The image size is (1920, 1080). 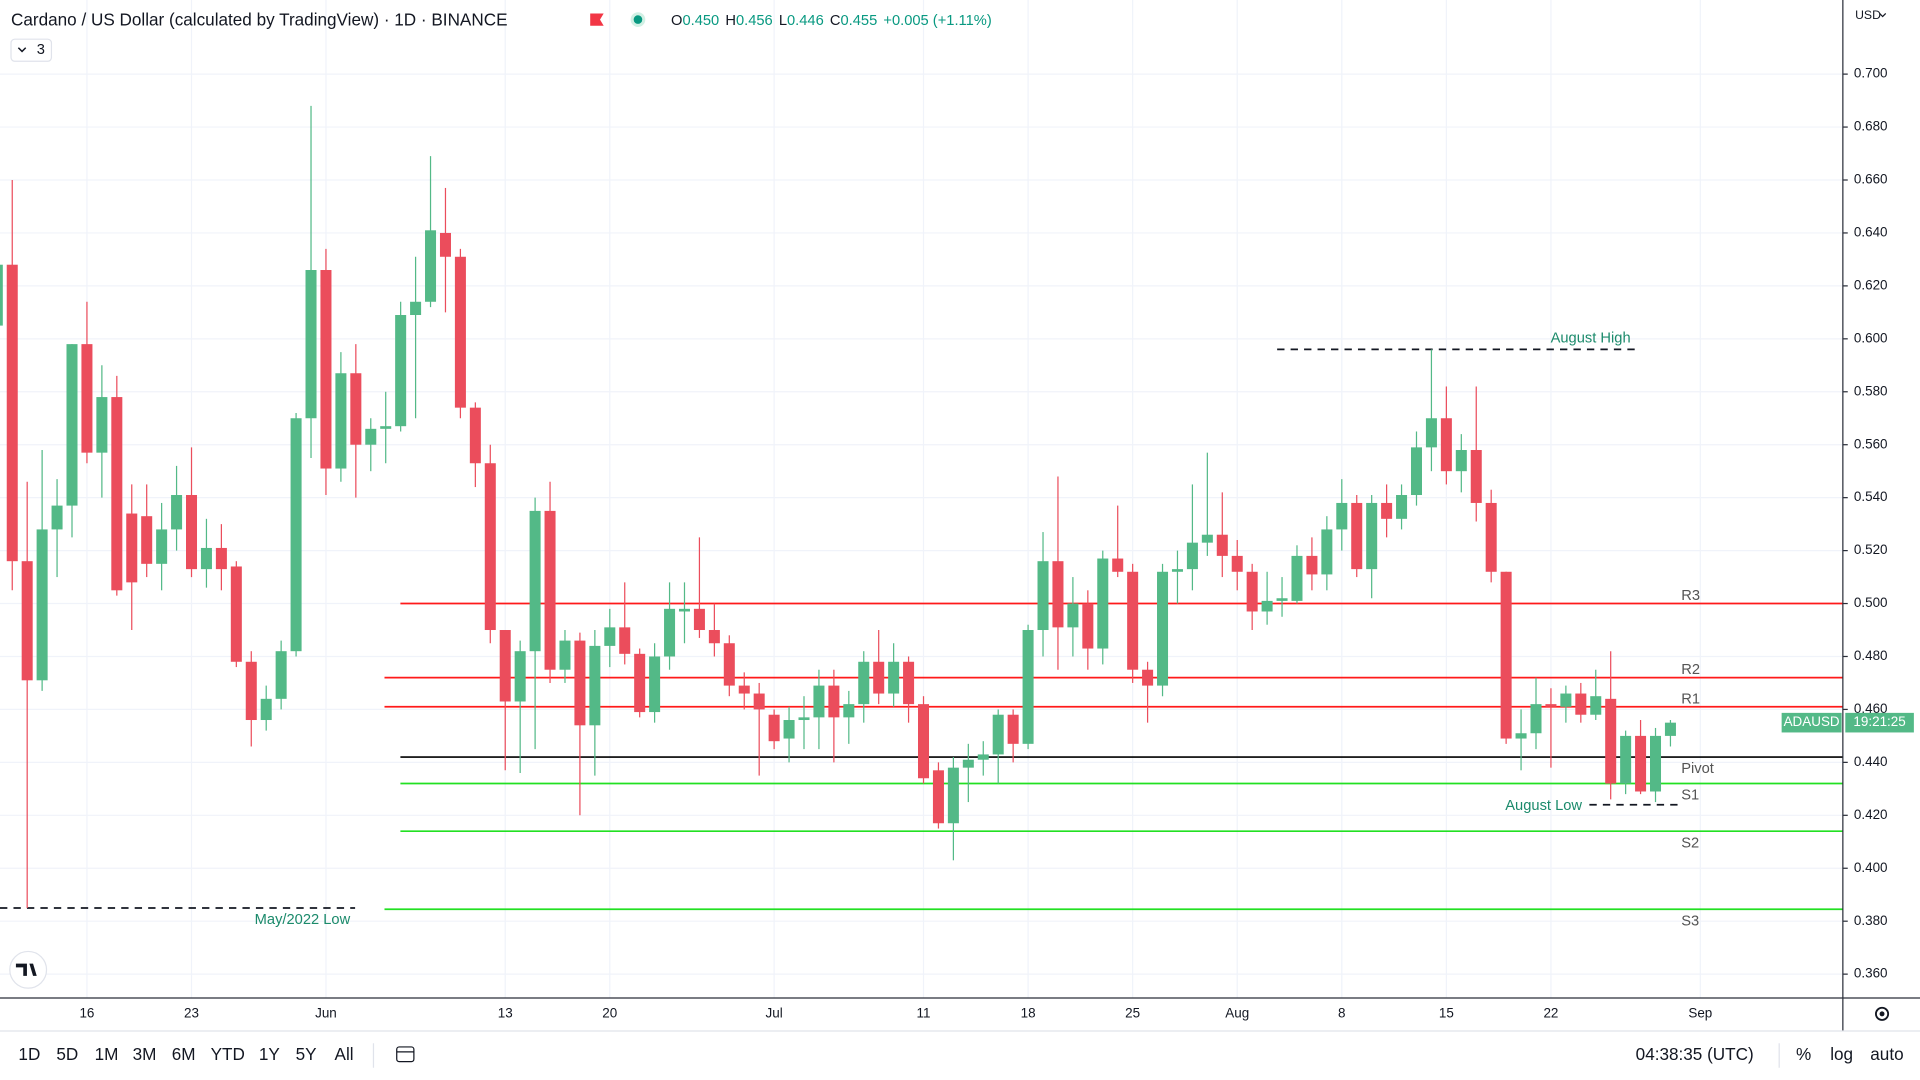 I want to click on logo-badge, so click(x=28, y=969).